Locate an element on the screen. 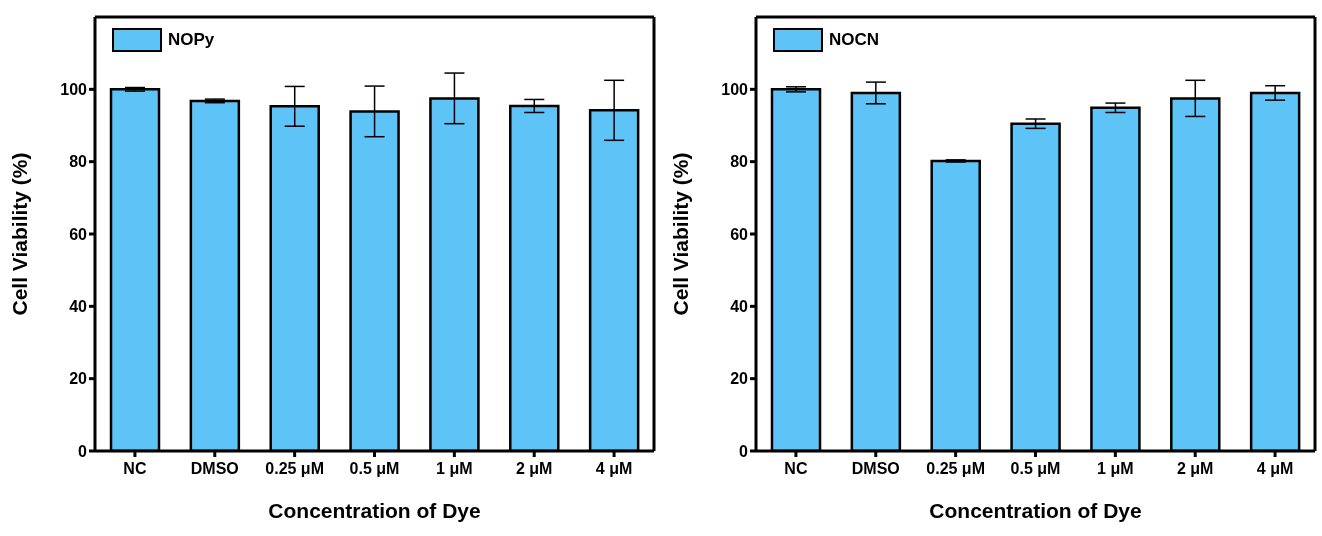  legend-label: NOCN is located at coordinates (854, 40).